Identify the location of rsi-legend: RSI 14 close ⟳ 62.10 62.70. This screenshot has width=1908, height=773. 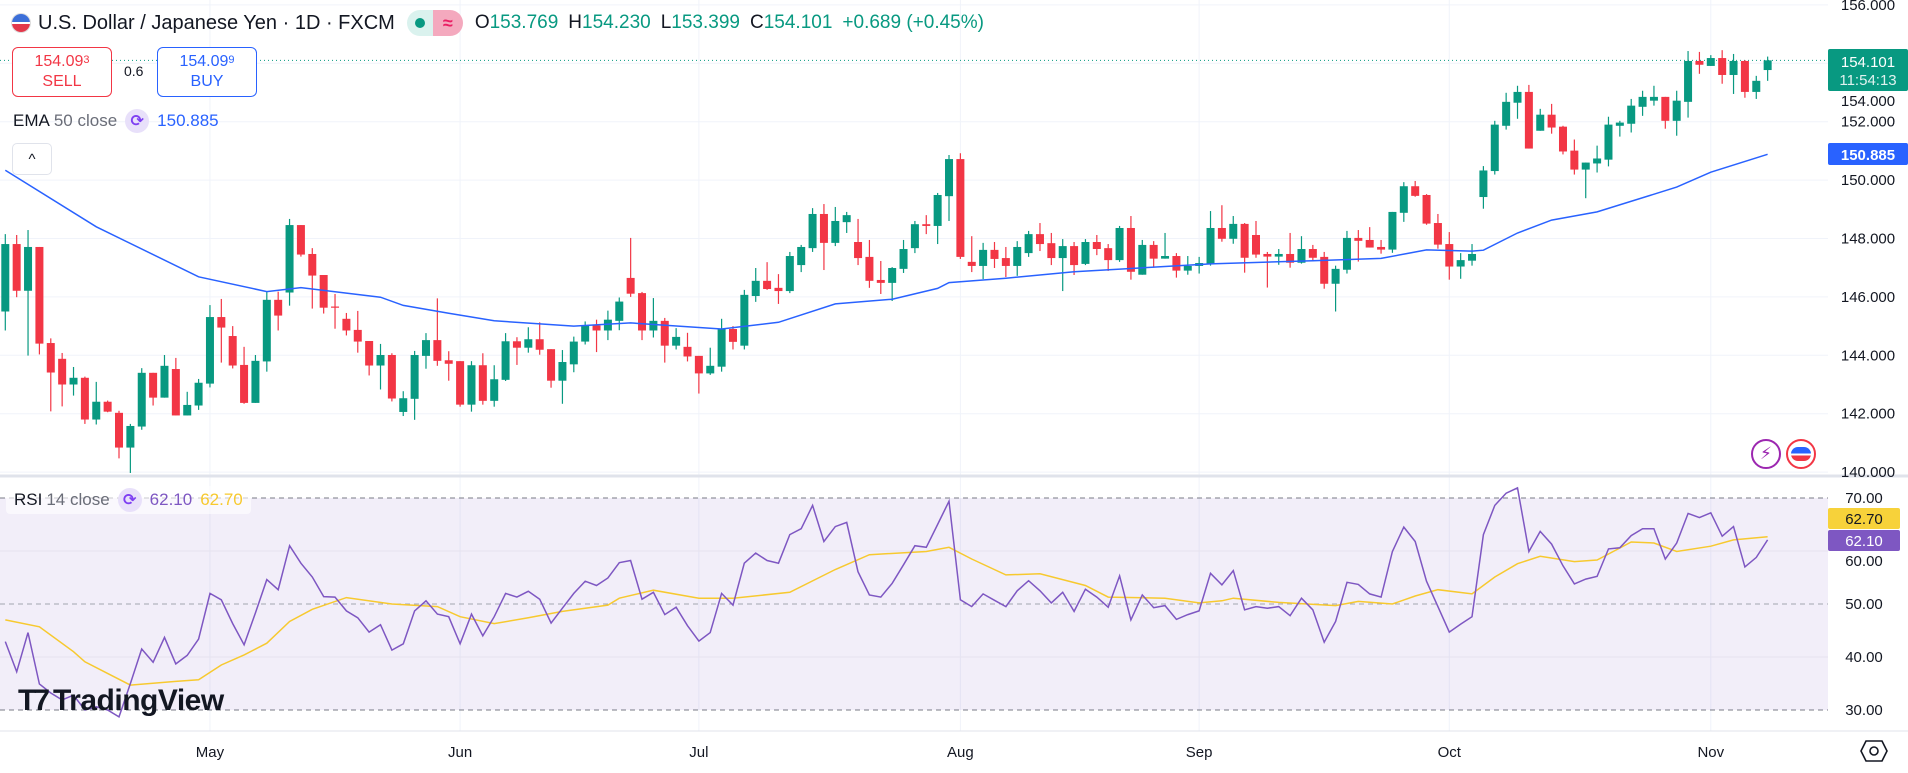
(128, 500).